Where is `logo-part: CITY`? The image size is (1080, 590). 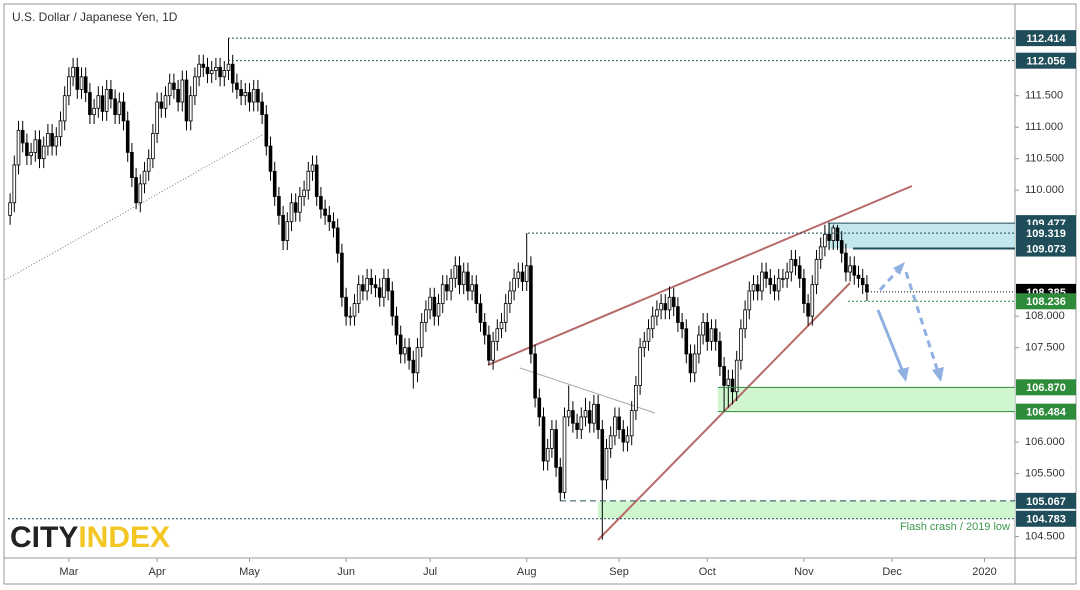
logo-part: CITY is located at coordinates (44, 537).